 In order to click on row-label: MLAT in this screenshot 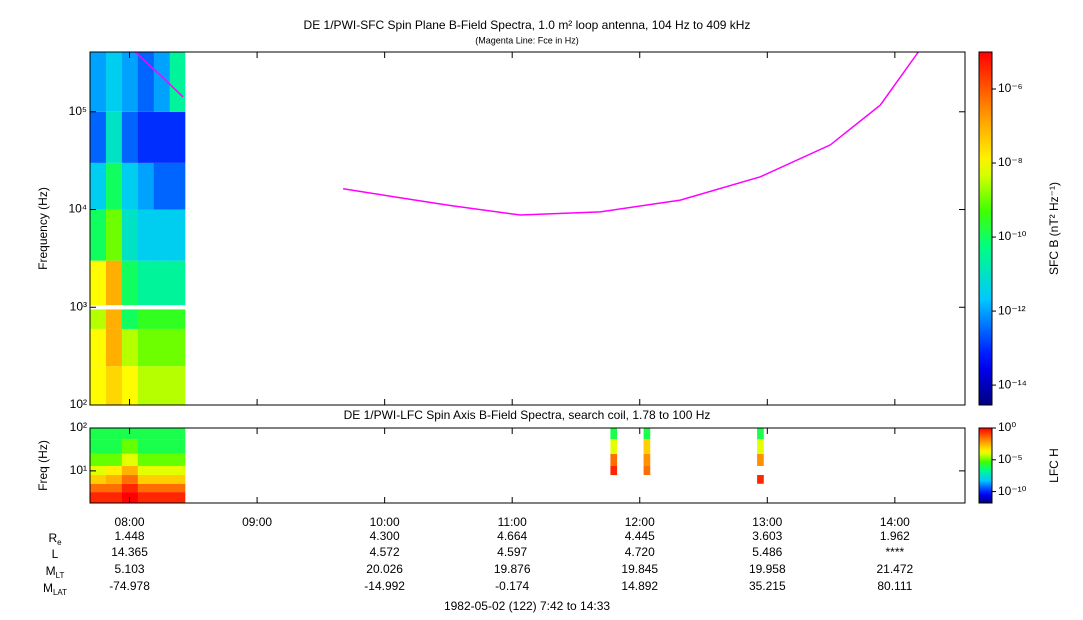, I will do `click(55, 589)`.